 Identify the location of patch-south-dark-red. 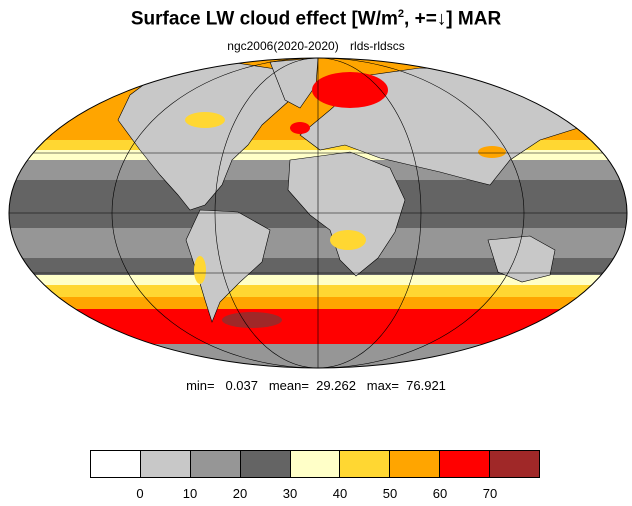
(252, 320).